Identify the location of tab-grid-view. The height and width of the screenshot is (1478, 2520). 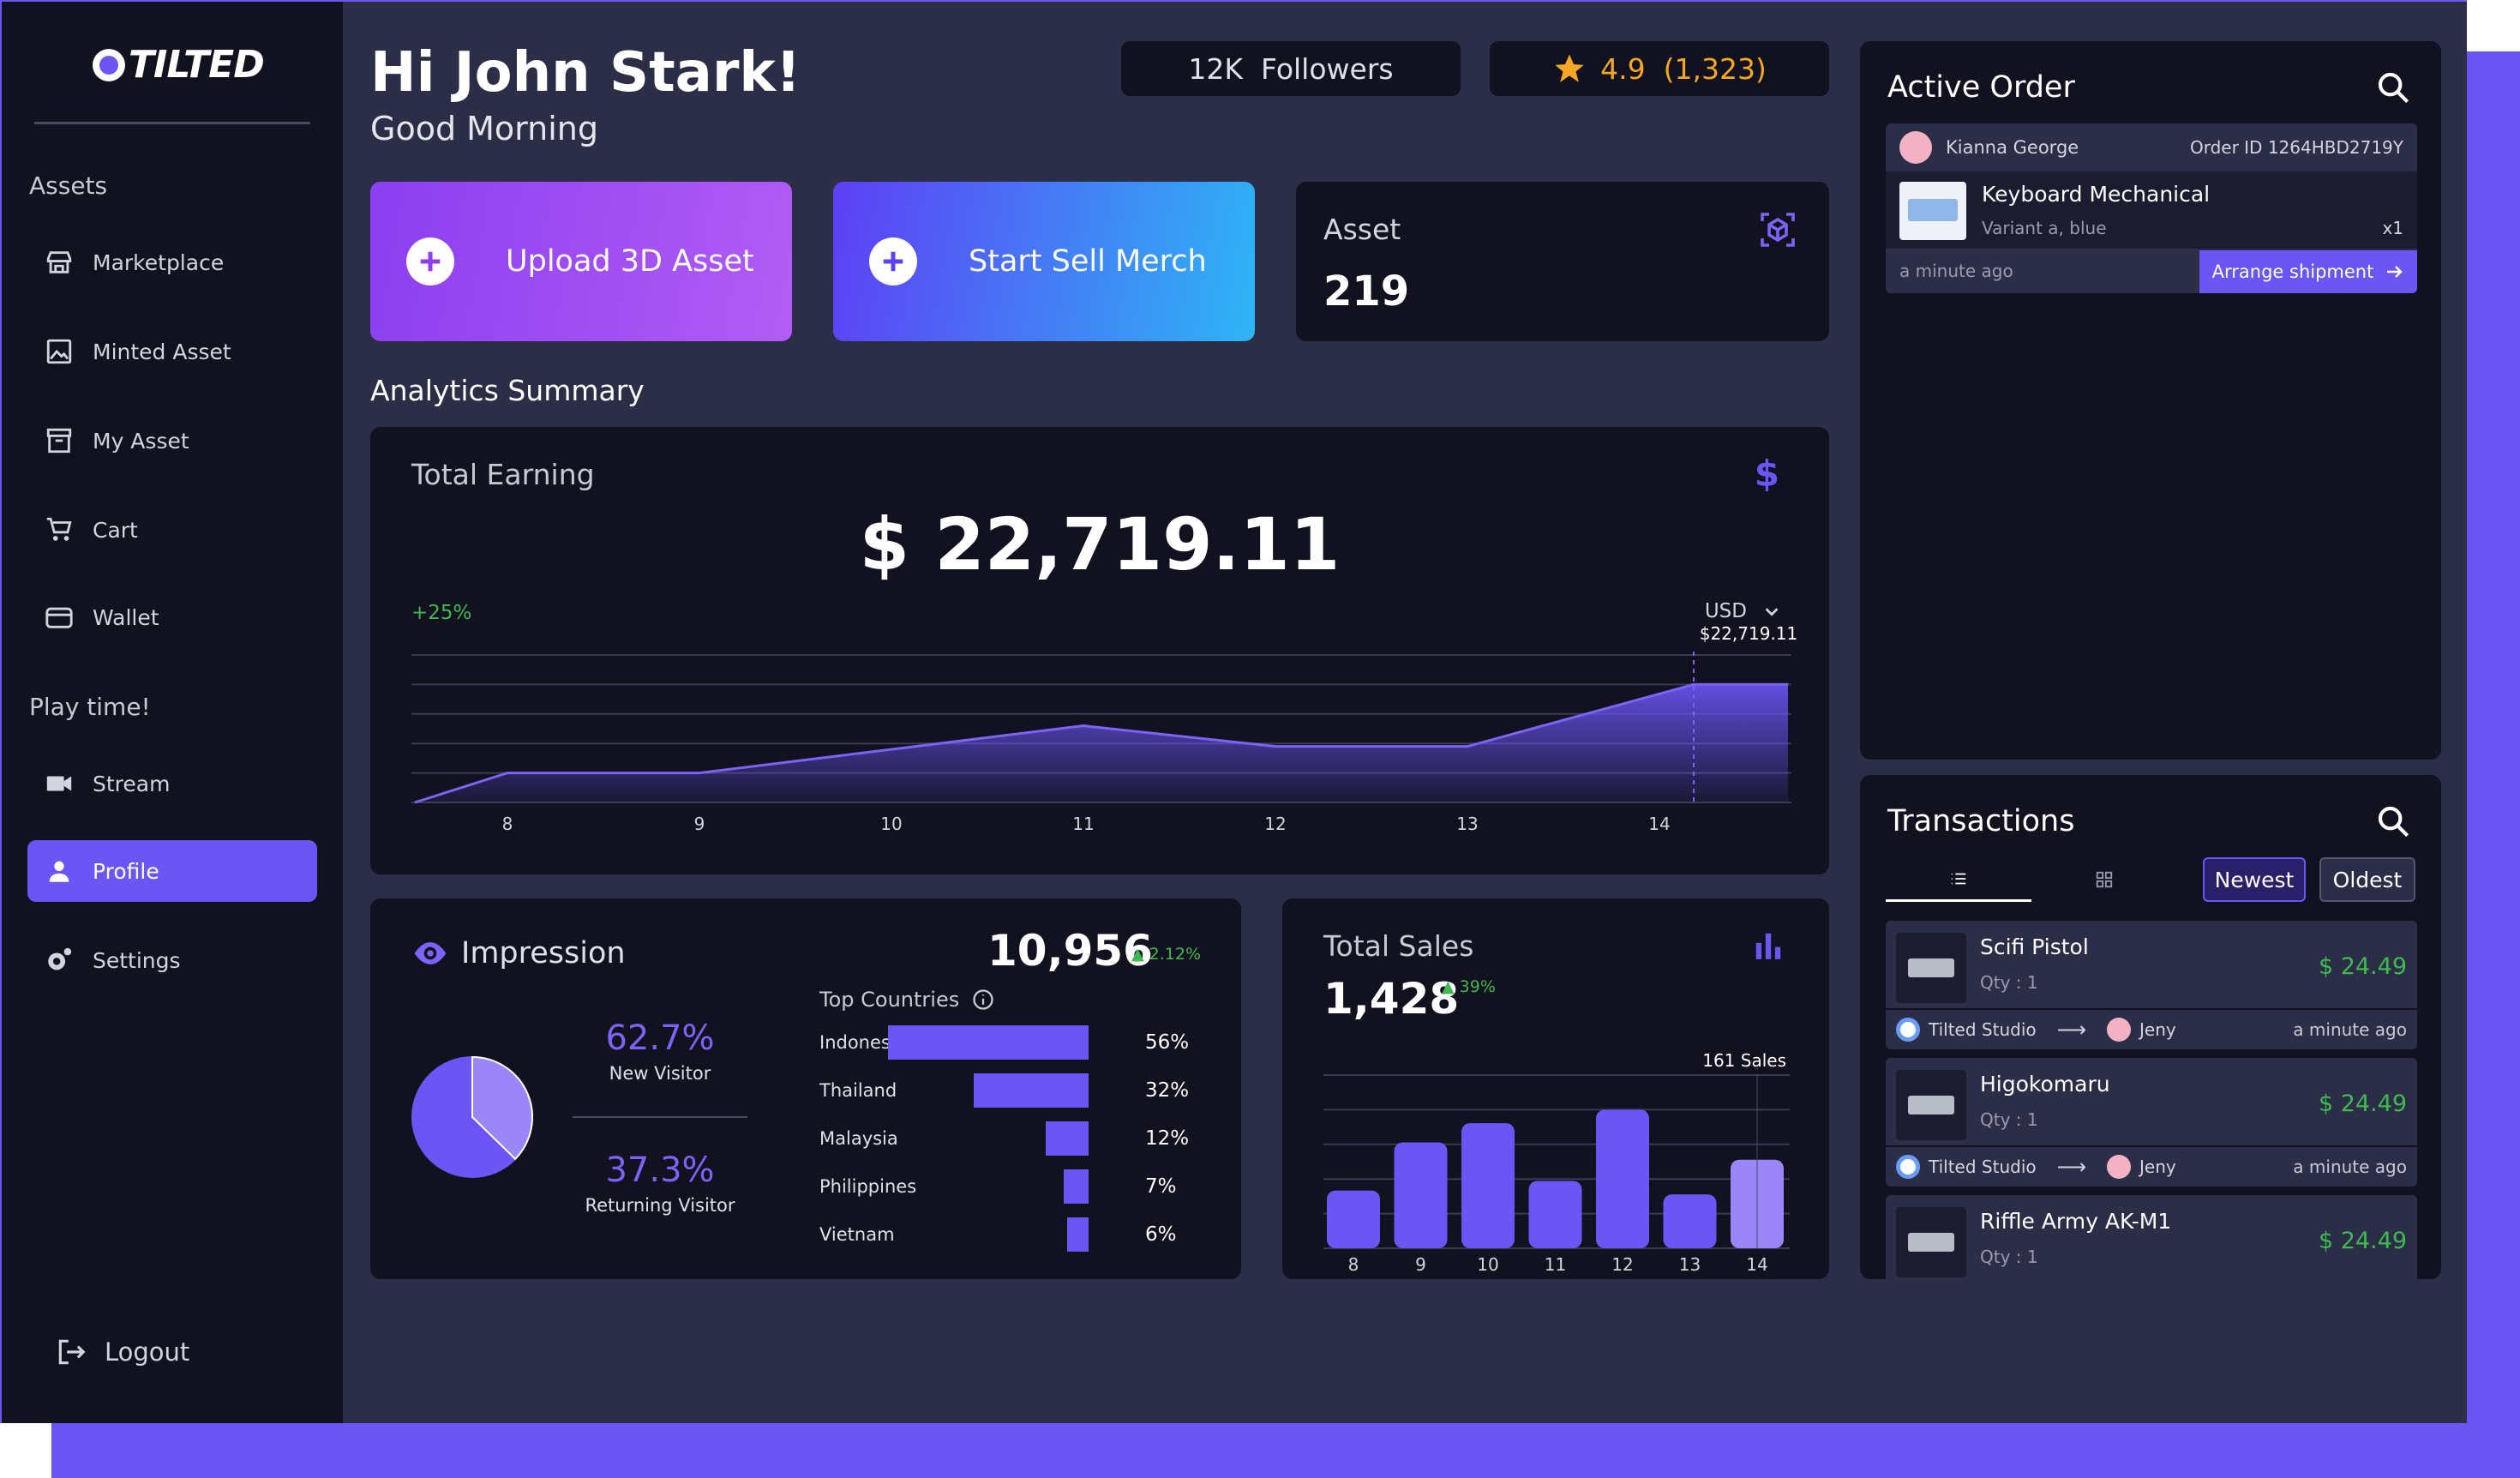
(2104, 879).